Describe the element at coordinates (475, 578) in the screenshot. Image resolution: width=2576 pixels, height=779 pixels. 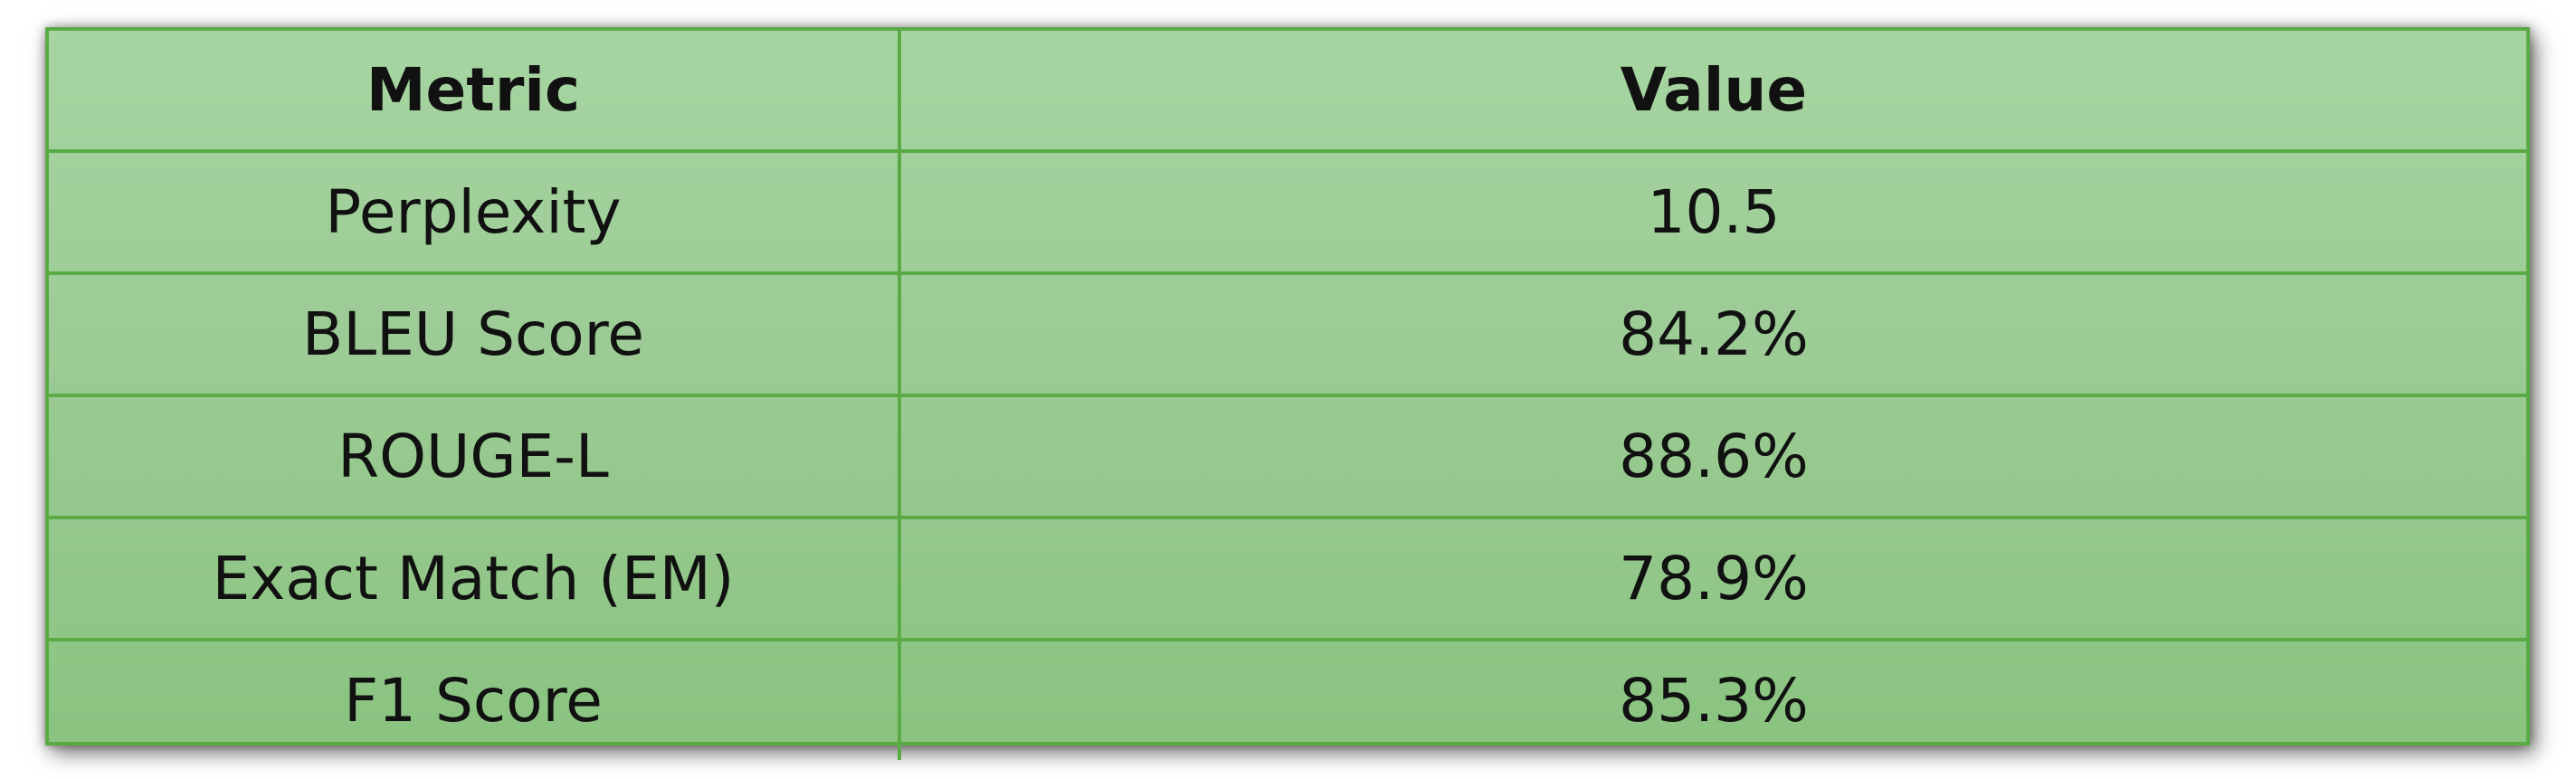
I see `metric-cell: Exact Match (EM)` at that location.